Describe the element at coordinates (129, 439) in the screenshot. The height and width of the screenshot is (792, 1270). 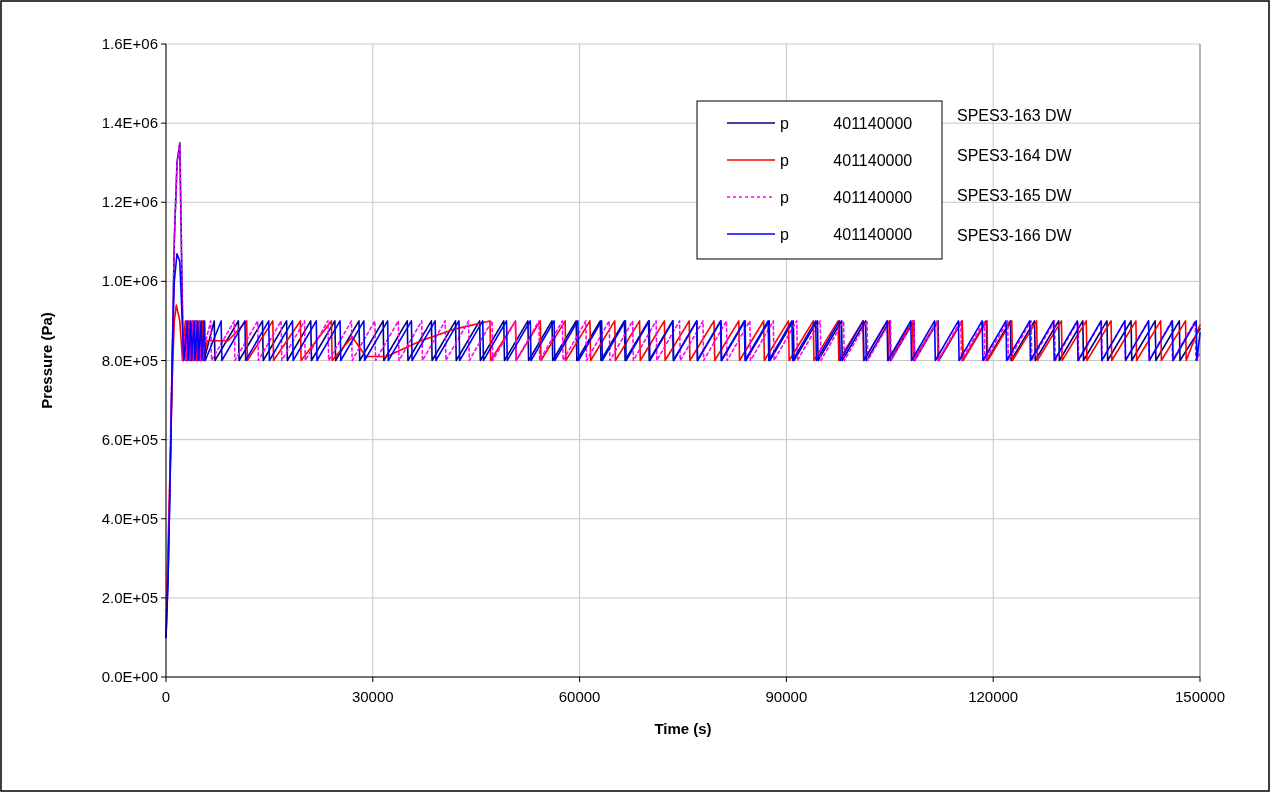
I see `y-tick-label: 6.0E+05` at that location.